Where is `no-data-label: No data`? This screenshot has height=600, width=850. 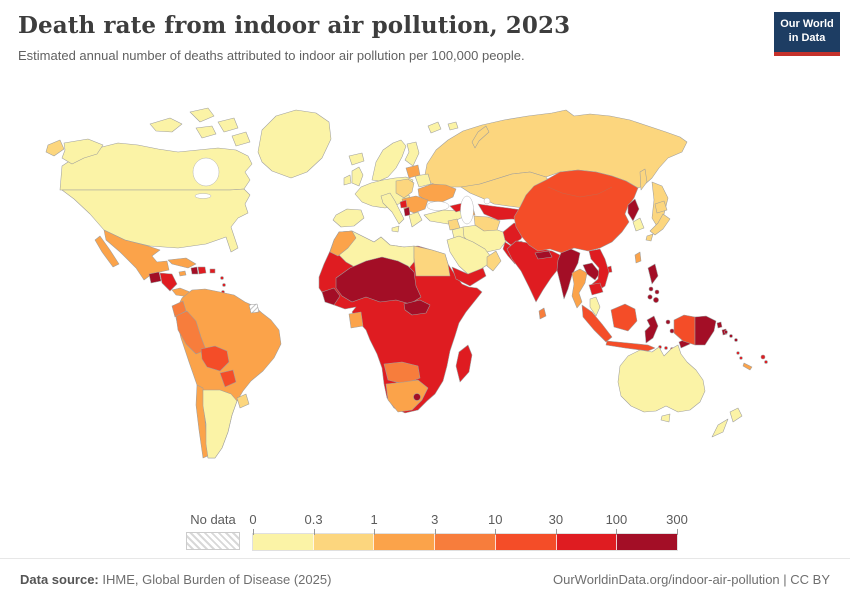 no-data-label: No data is located at coordinates (213, 519).